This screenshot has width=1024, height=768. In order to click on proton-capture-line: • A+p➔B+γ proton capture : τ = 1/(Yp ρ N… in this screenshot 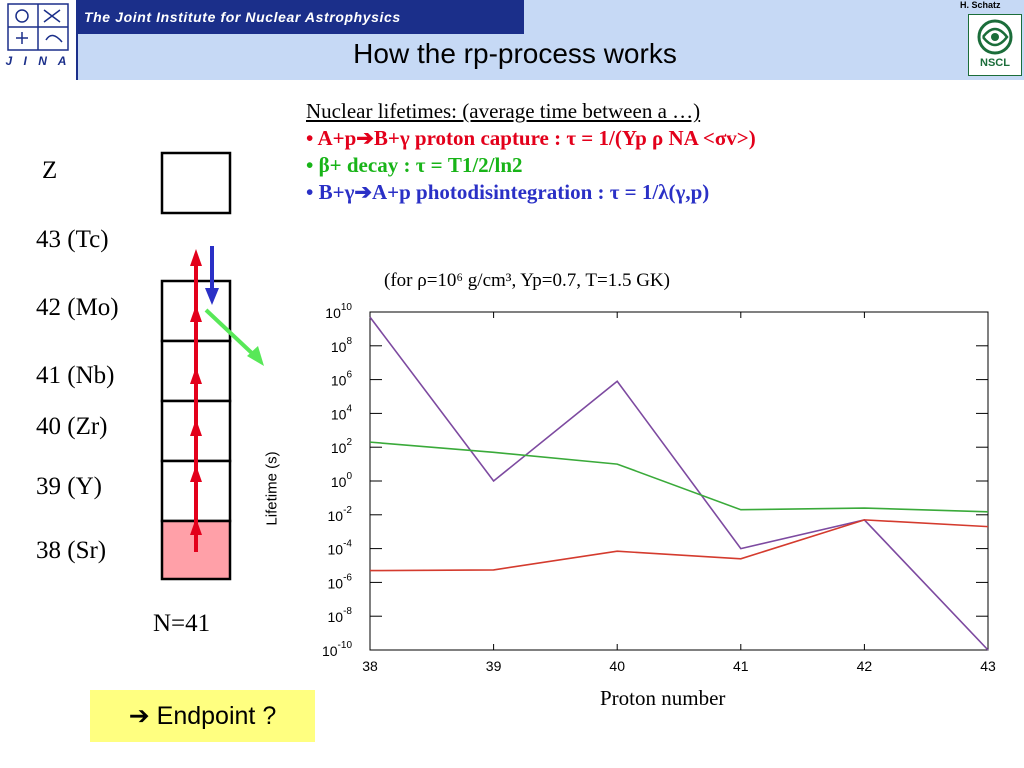, I will do `click(531, 138)`.